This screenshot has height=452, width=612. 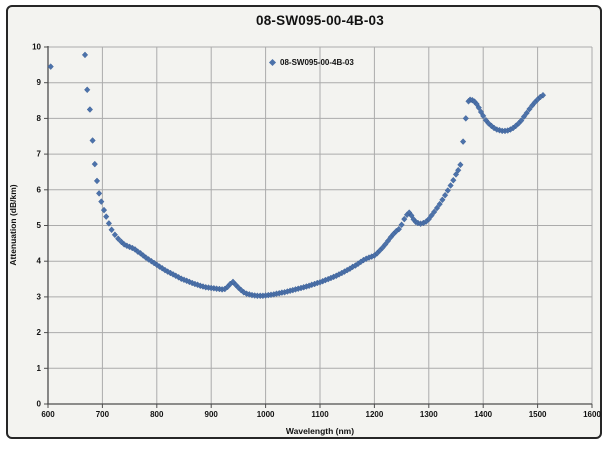 I want to click on x-tick-label: 600, so click(x=48, y=414).